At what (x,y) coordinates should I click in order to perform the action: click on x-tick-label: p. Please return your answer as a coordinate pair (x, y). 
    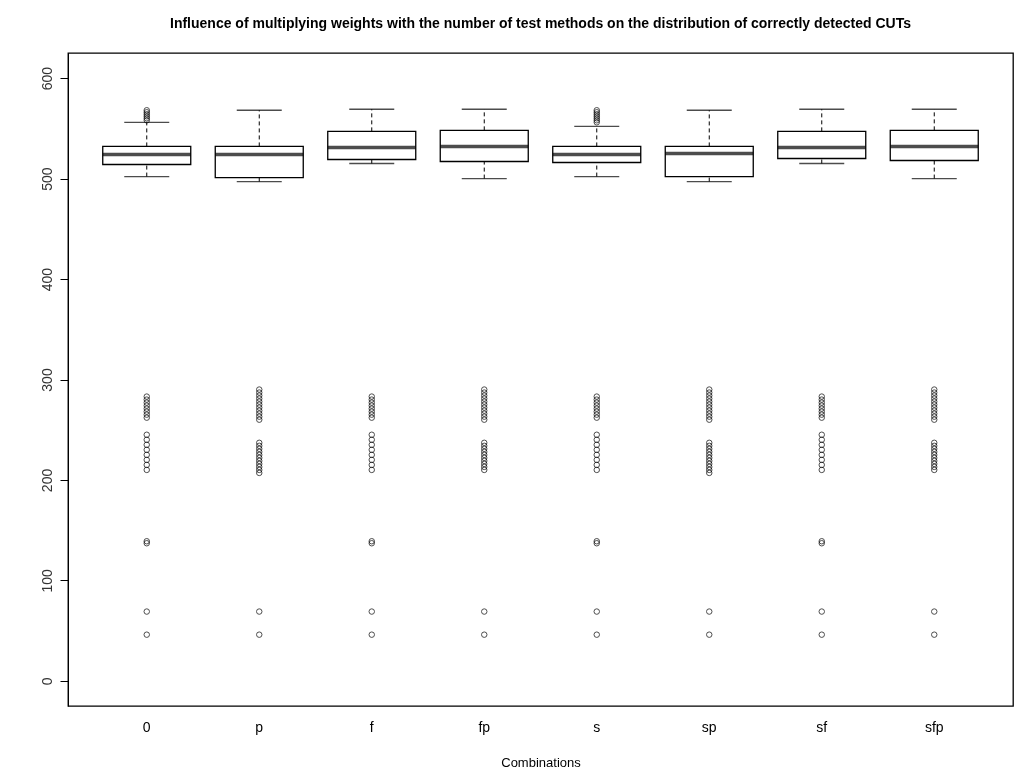
    Looking at the image, I should click on (259, 726).